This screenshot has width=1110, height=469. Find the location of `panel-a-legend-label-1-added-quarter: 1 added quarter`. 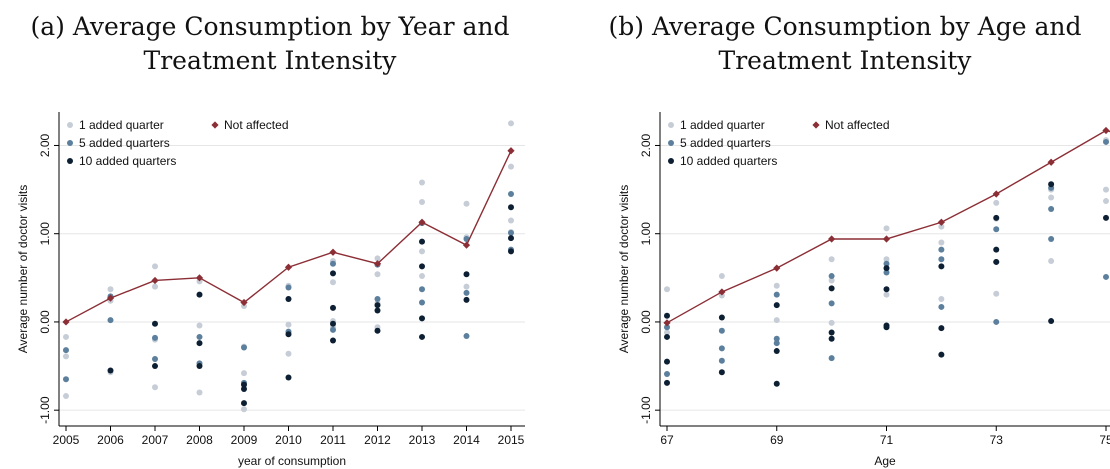

panel-a-legend-label-1-added-quarter: 1 added quarter is located at coordinates (121, 125).